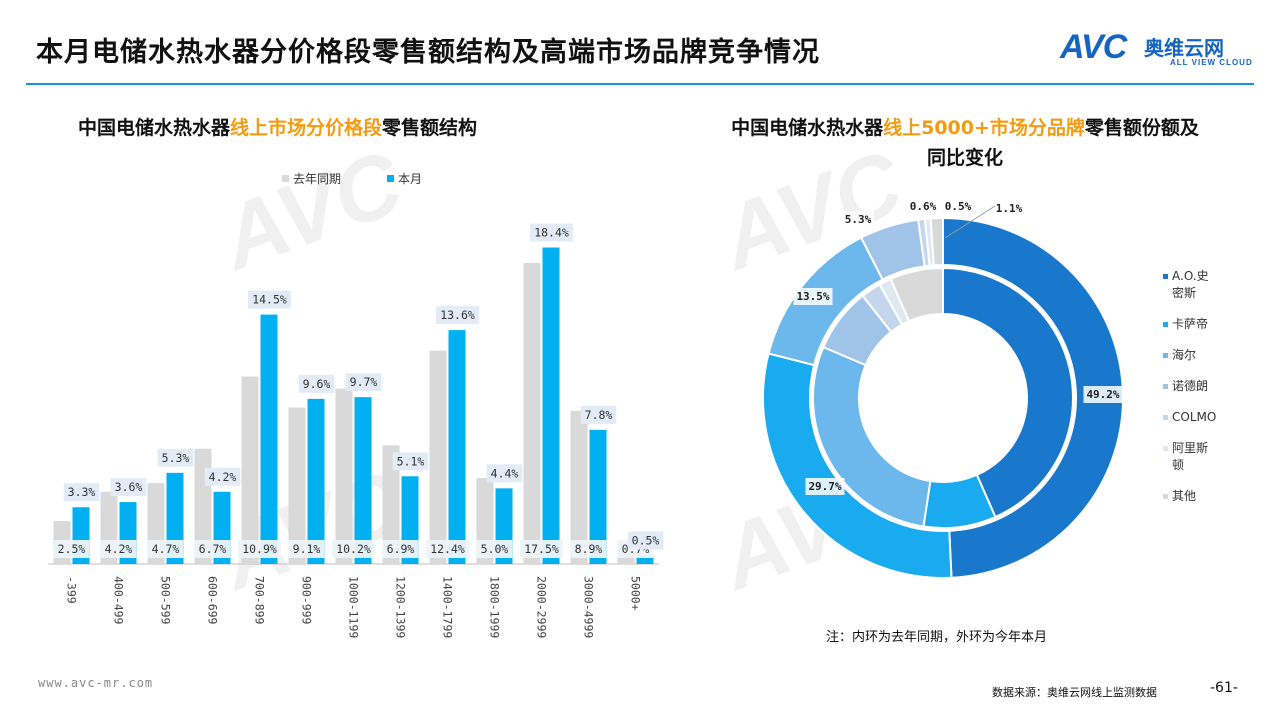 The width and height of the screenshot is (1280, 720). What do you see at coordinates (1190, 456) in the screenshot?
I see `legend-label: 阿里斯 顿` at bounding box center [1190, 456].